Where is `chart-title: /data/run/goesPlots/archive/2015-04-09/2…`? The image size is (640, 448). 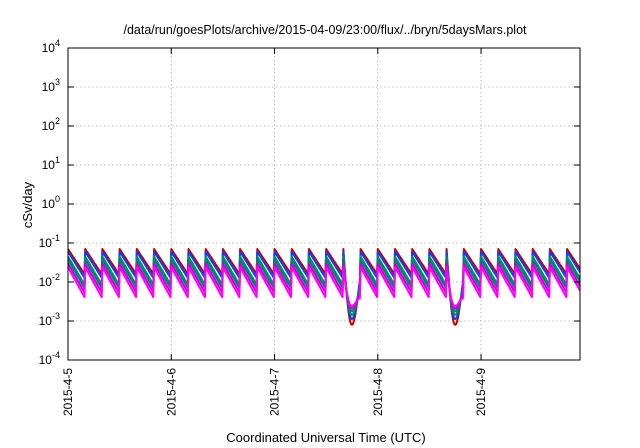
chart-title: /data/run/goesPlots/archive/2015-04-09/2… is located at coordinates (325, 30).